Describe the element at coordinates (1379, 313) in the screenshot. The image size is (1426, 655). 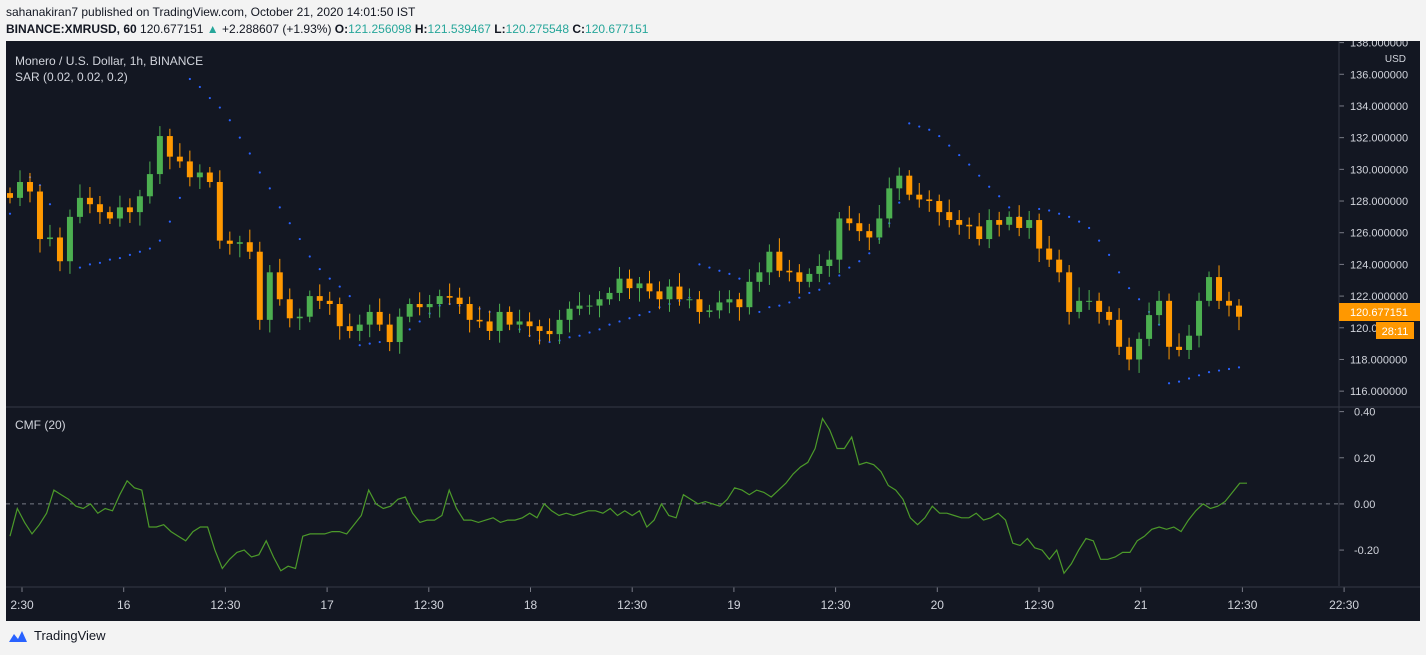
I see `last-price-badge-value: 120.677151` at that location.